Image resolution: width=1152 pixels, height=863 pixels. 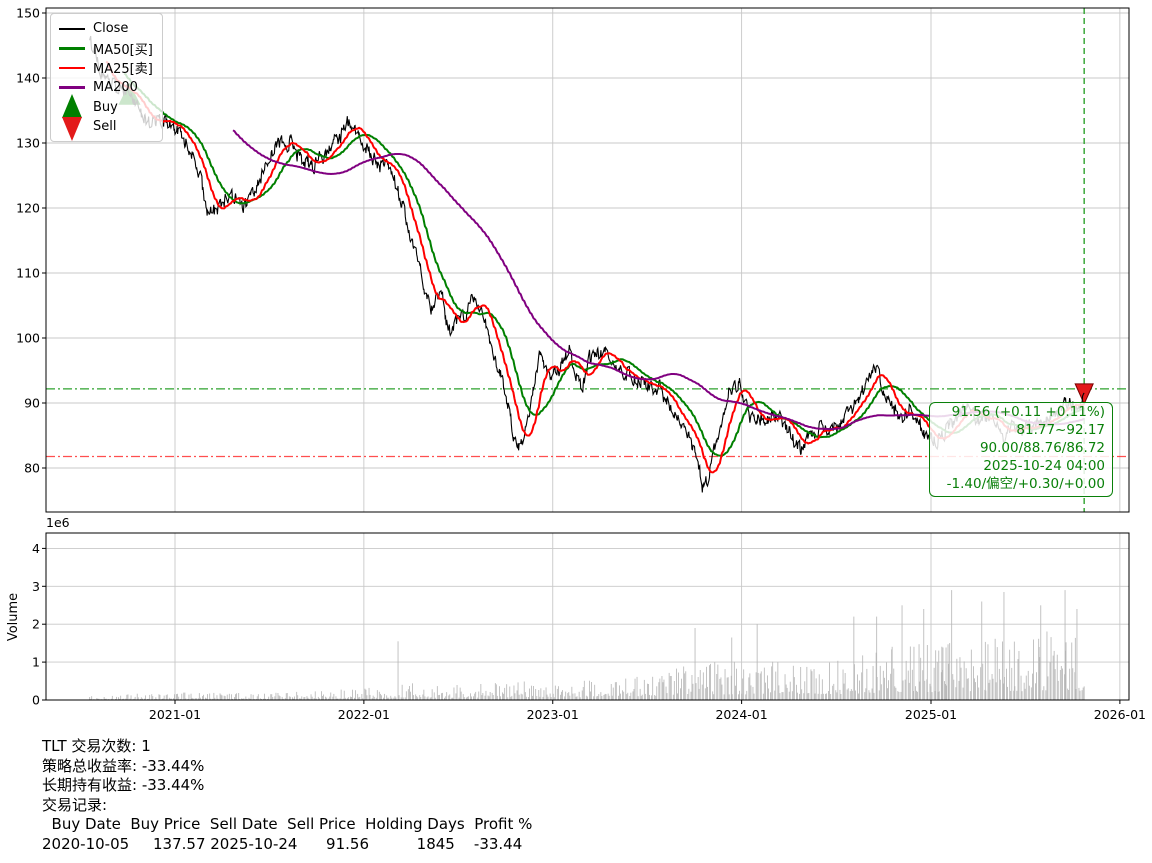 I want to click on legend-item-close: Close, so click(x=106, y=29).